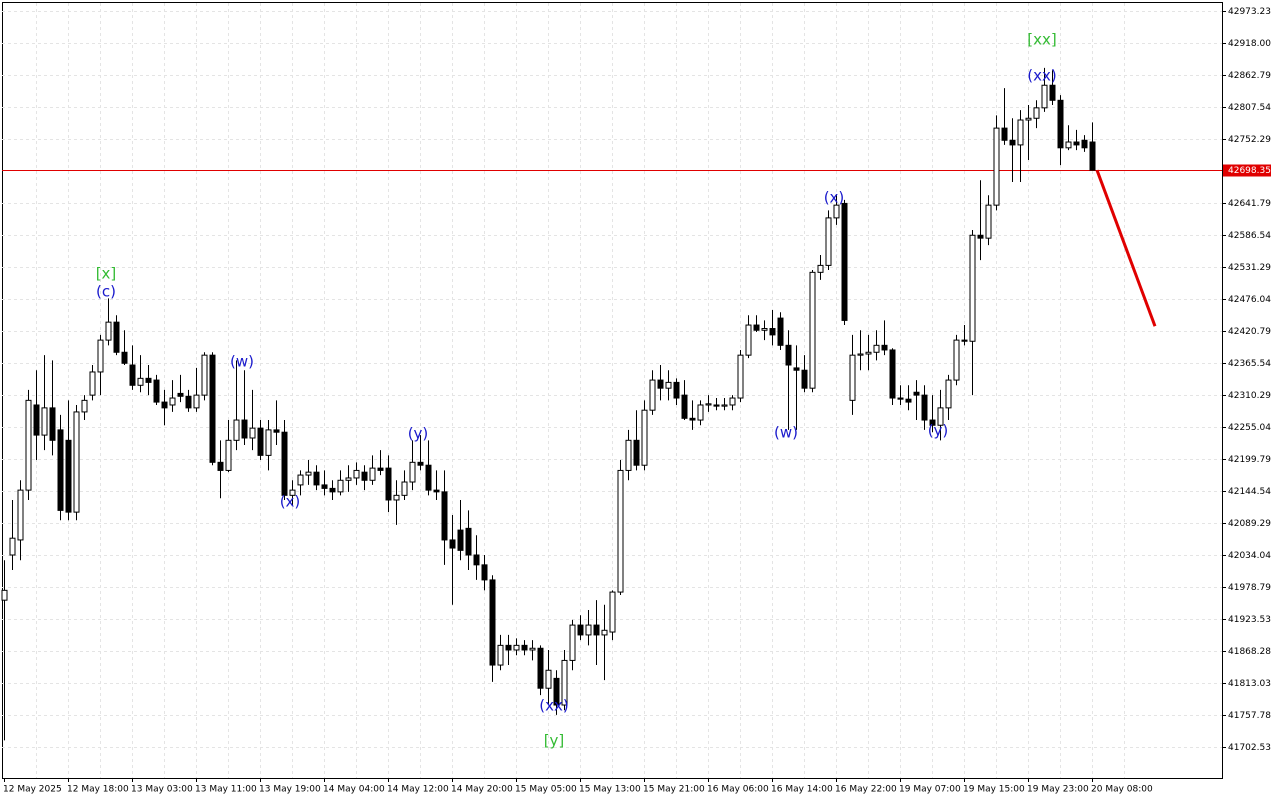  What do you see at coordinates (418, 434) in the screenshot?
I see `wave-label: (y)` at bounding box center [418, 434].